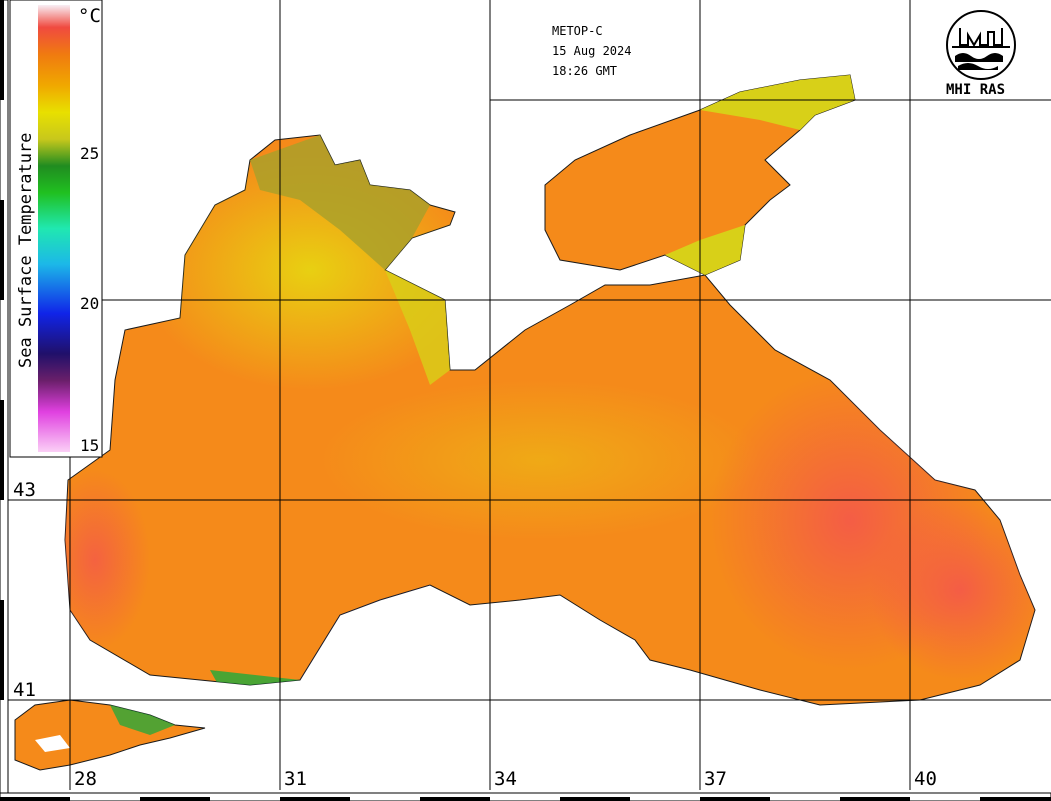 The height and width of the screenshot is (801, 1051). What do you see at coordinates (24, 490) in the screenshot?
I see `lat-label-43: 43` at bounding box center [24, 490].